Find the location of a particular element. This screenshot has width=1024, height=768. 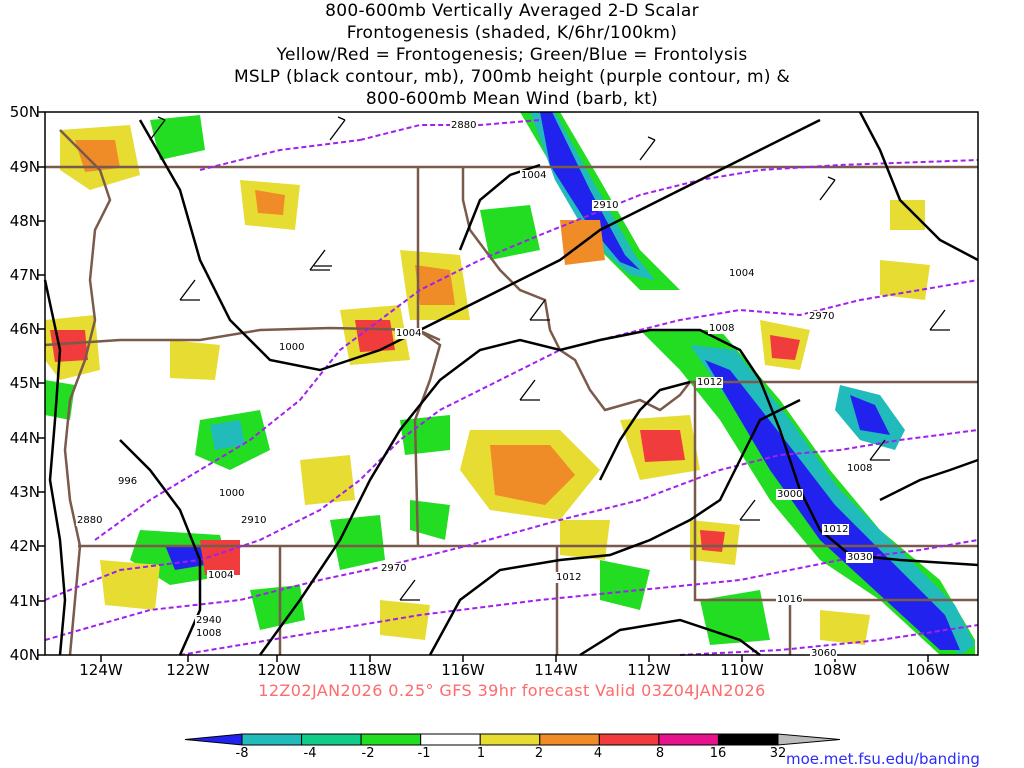

lon-label-112w: 112W is located at coordinates (649, 670).